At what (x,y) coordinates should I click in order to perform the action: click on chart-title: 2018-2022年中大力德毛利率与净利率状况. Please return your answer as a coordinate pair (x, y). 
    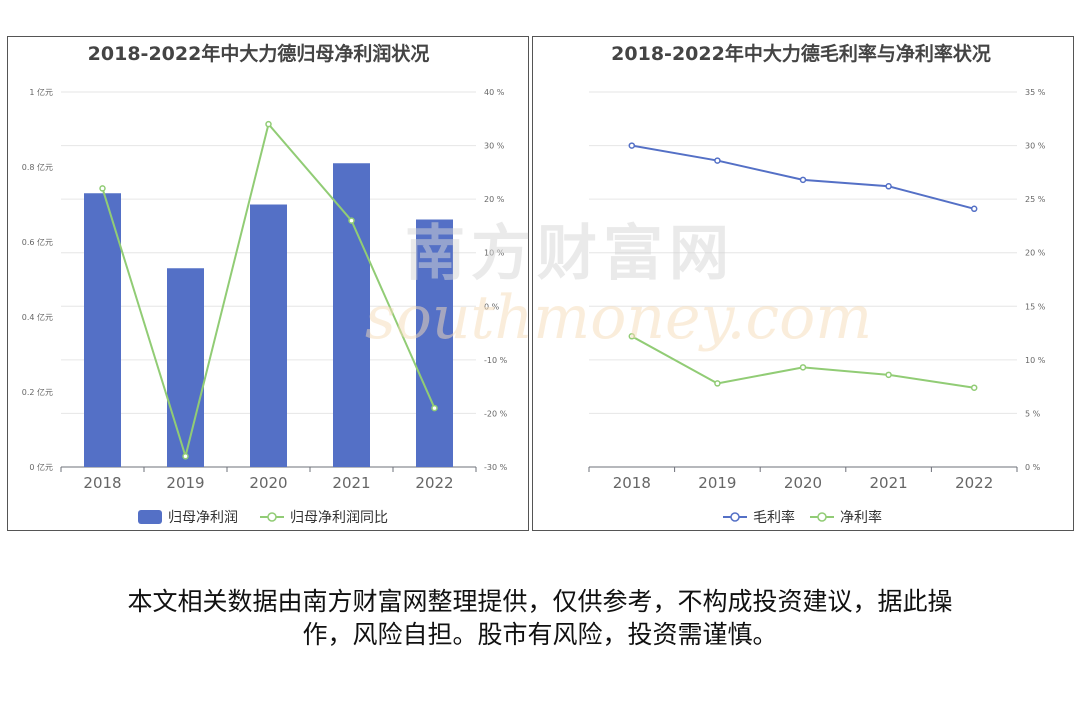
    Looking at the image, I should click on (801, 53).